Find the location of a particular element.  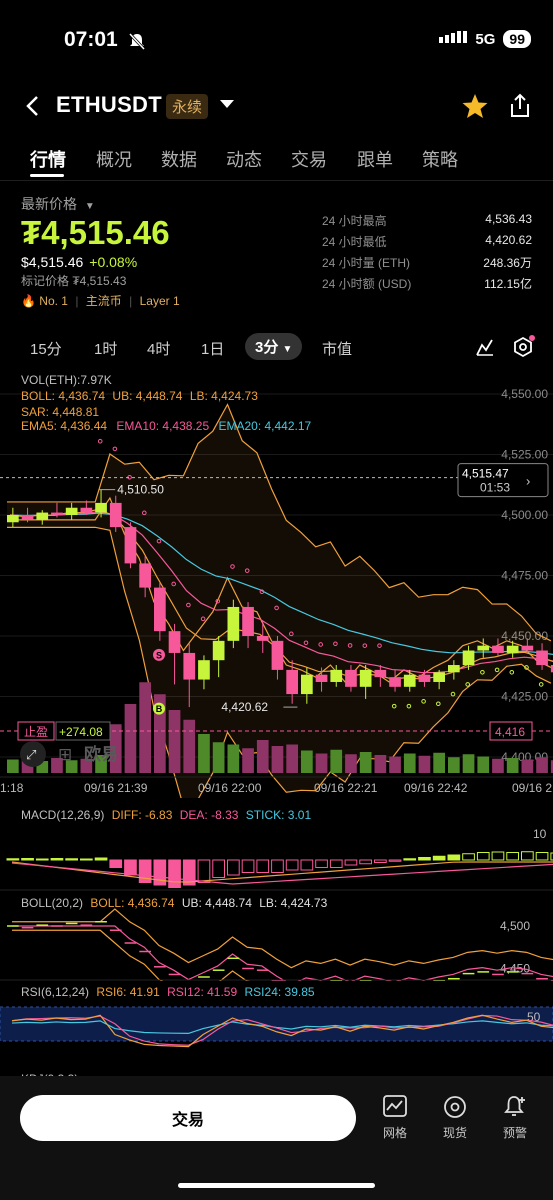

main-tabs: 行情 概况 数据 动态 交易 跟单 策略 is located at coordinates (276, 160).